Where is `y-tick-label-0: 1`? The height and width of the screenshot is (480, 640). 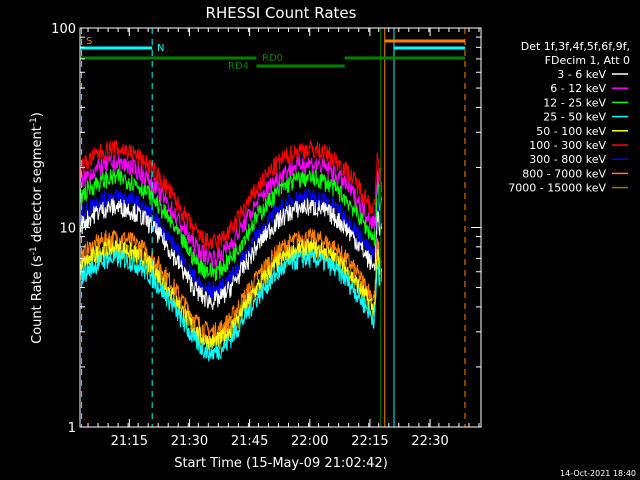 y-tick-label-0: 1 is located at coordinates (72, 428).